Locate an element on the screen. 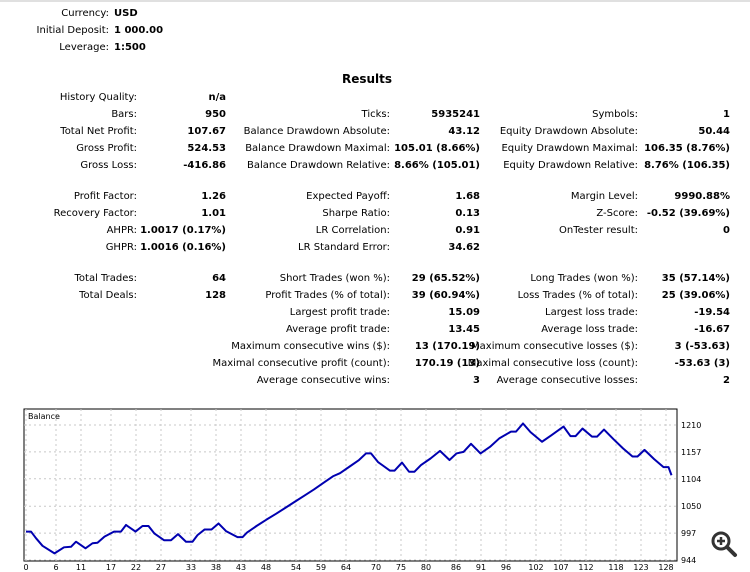 Image resolution: width=750 pixels, height=572 pixels. stat-value: -16.67 is located at coordinates (712, 329).